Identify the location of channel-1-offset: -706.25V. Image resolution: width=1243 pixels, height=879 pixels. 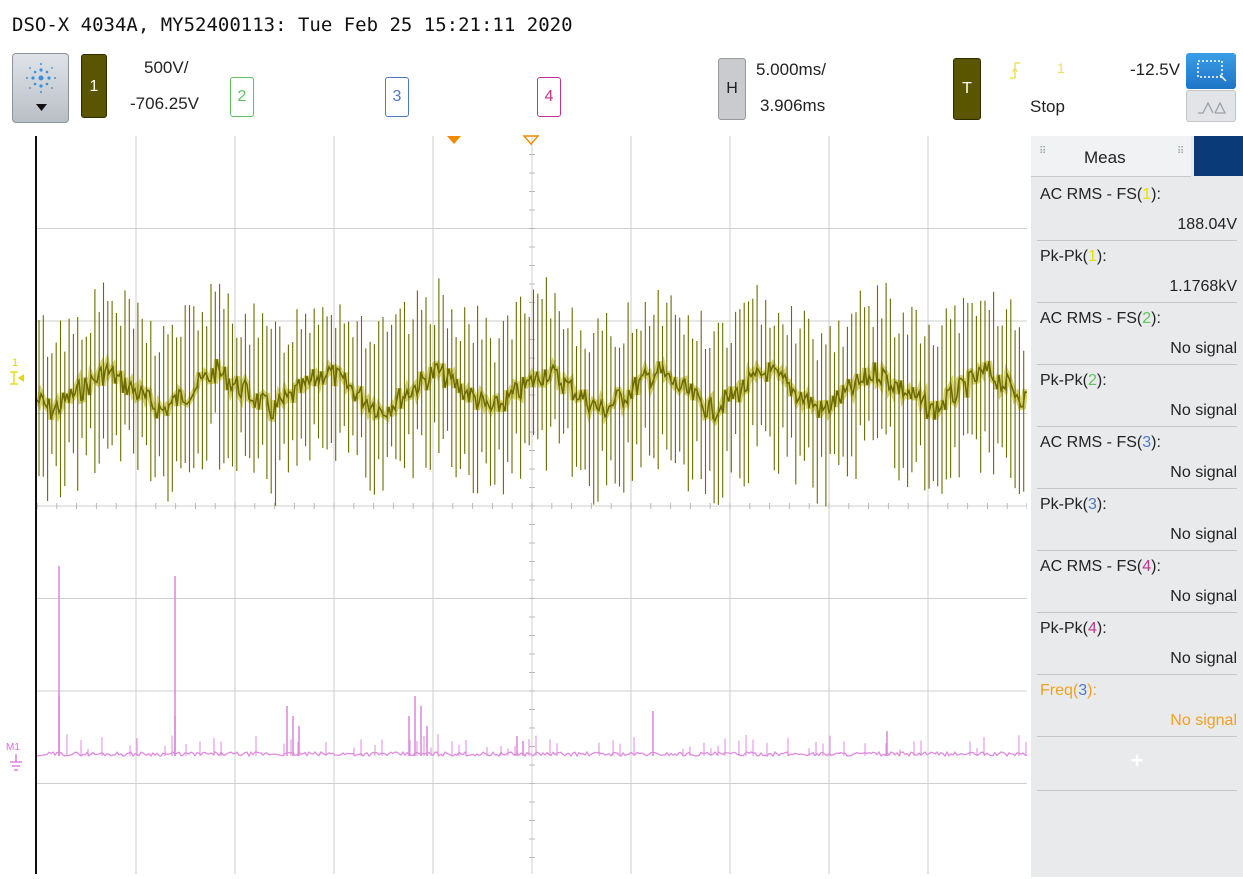
(164, 103).